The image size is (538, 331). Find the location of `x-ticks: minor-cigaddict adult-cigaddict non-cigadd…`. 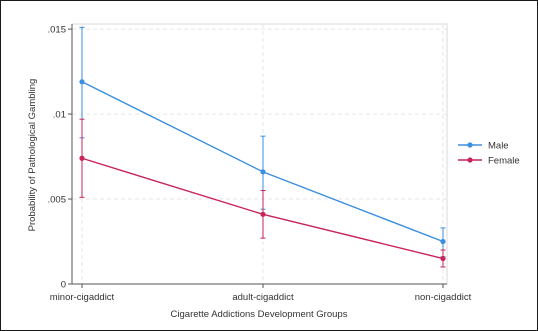

x-ticks: minor-cigaddict adult-cigaddict non-cigadd… is located at coordinates (261, 293).